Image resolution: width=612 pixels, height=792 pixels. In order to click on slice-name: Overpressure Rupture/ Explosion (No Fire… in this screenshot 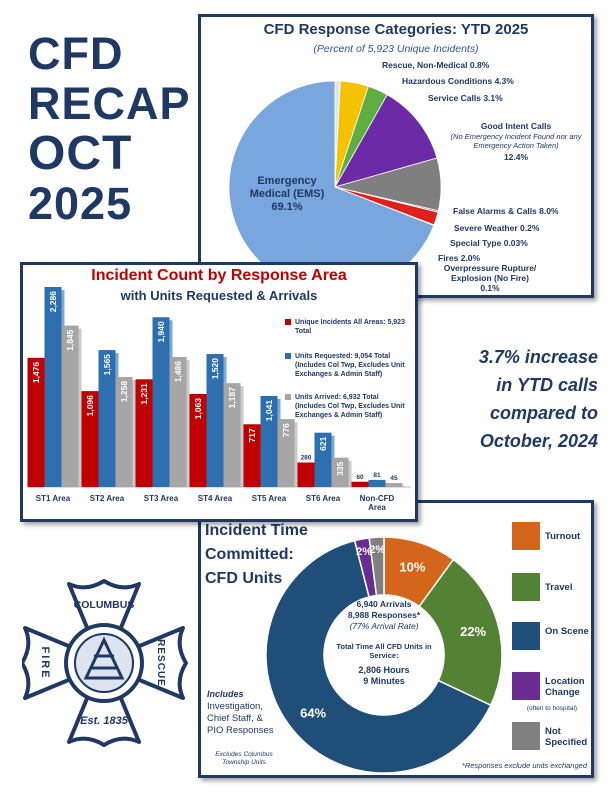, I will do `click(490, 273)`.